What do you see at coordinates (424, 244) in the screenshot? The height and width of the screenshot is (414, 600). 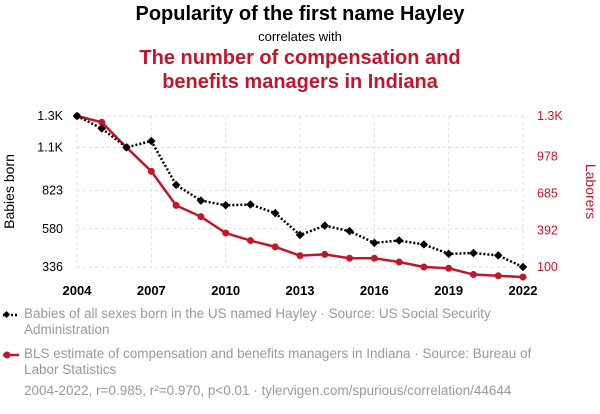 I see `series1-point-2018` at bounding box center [424, 244].